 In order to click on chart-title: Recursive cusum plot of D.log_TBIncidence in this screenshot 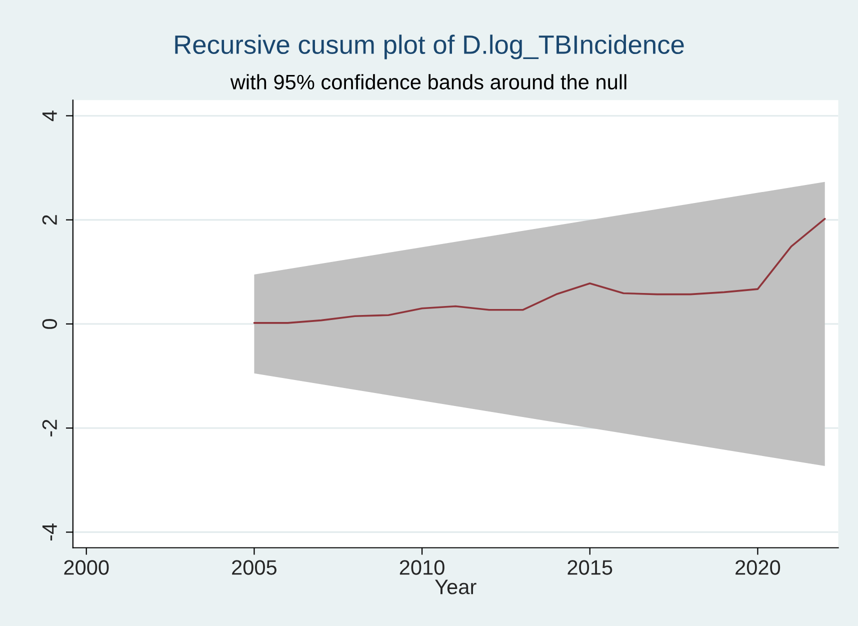, I will do `click(429, 47)`.